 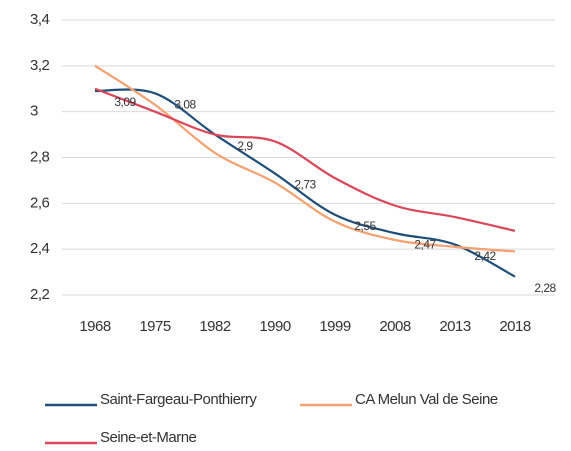 I want to click on x-tick-label: 2018, so click(x=515, y=326).